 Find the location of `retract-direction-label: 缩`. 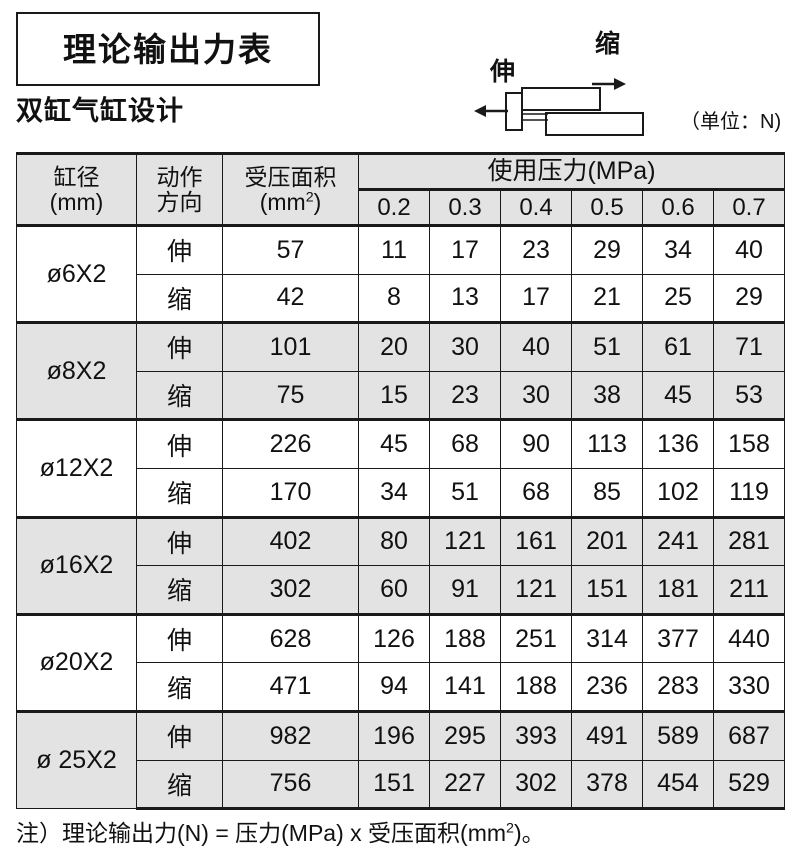

retract-direction-label: 缩 is located at coordinates (608, 44).